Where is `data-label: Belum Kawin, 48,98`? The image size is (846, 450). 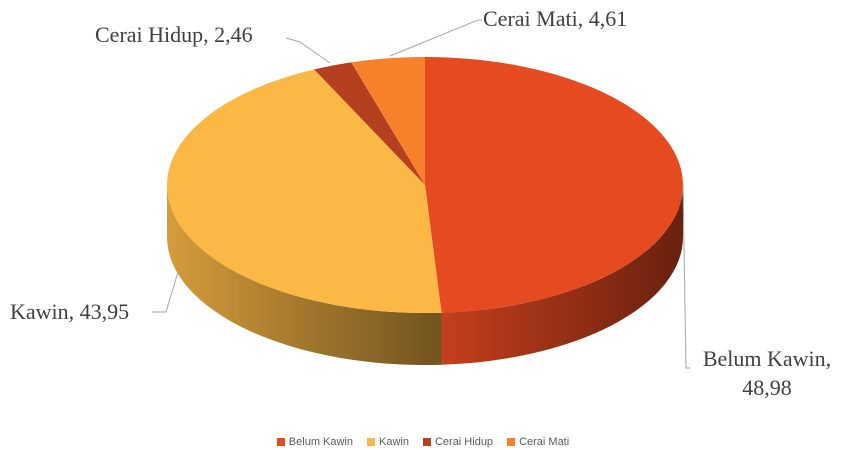
data-label: Belum Kawin, 48,98 is located at coordinates (767, 373).